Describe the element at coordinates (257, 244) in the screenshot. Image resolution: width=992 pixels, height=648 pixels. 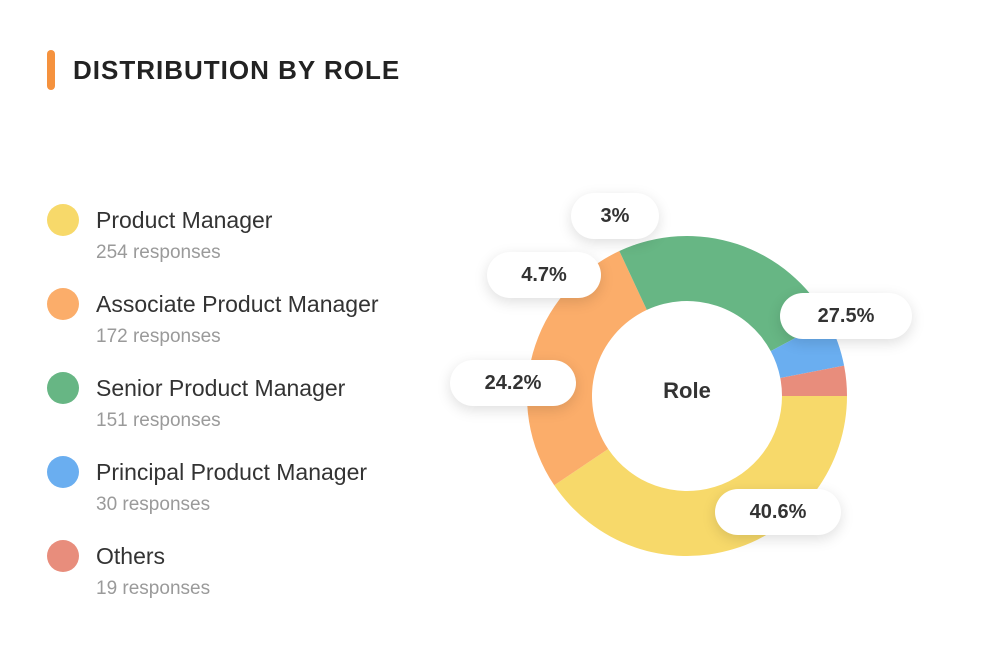
I see `legend-item: Product Manager 254 responses` at that location.